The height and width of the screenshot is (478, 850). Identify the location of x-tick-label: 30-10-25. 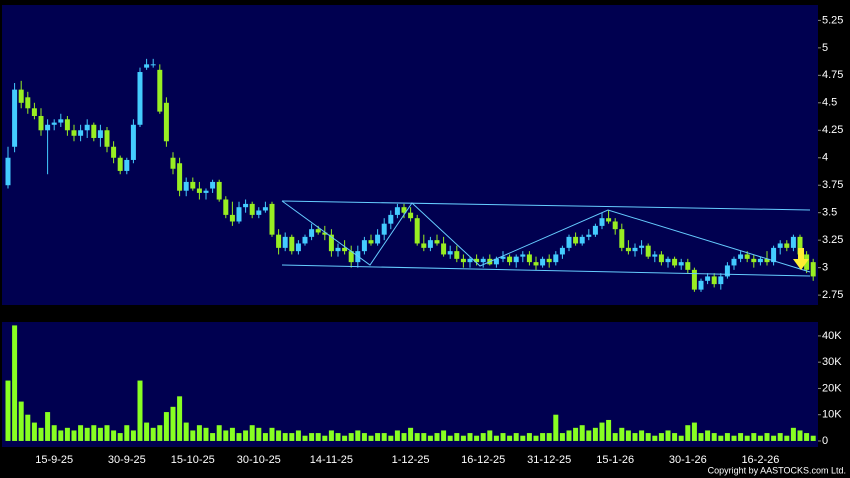
(259, 460).